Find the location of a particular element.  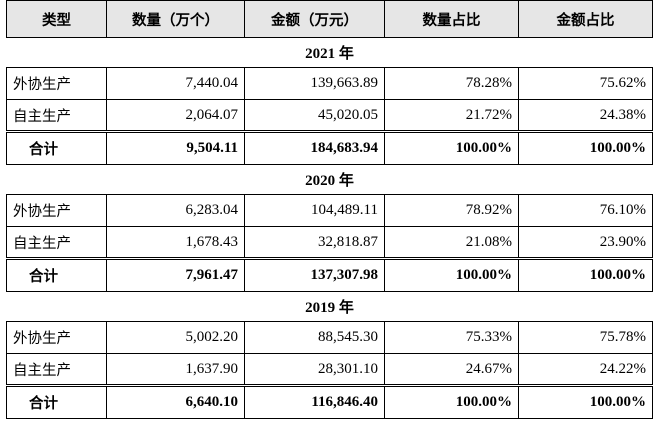

year-label: 2021 年 is located at coordinates (329, 52).